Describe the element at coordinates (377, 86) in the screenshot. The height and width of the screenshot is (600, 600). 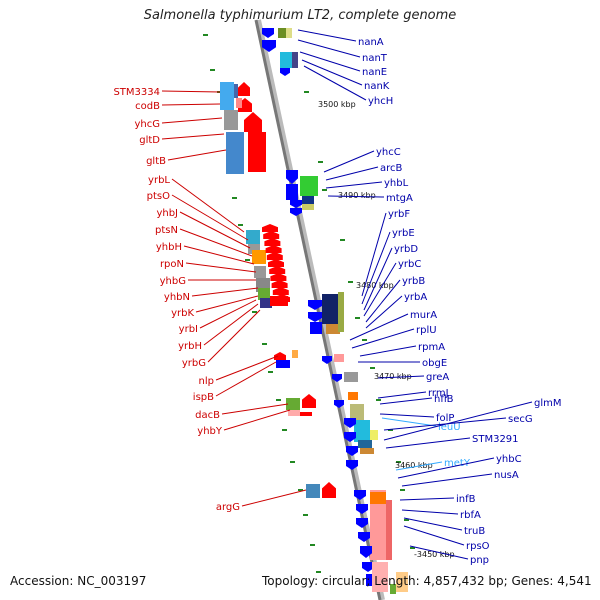
I see `gene-label-nanK: nanK` at that location.